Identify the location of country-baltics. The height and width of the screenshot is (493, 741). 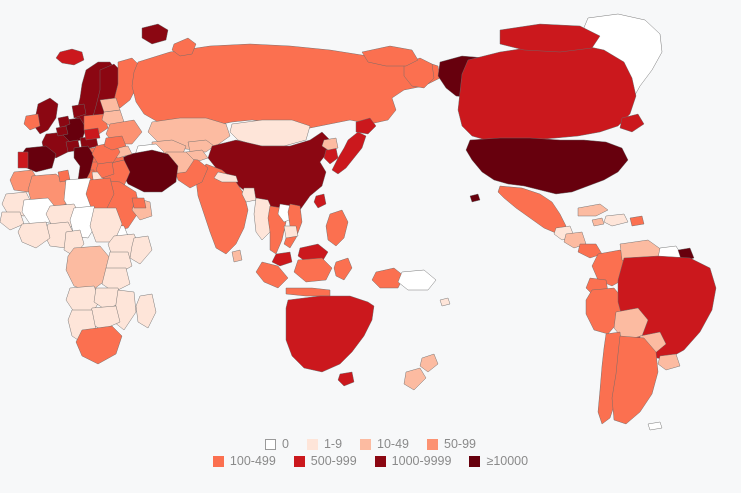
(110, 105).